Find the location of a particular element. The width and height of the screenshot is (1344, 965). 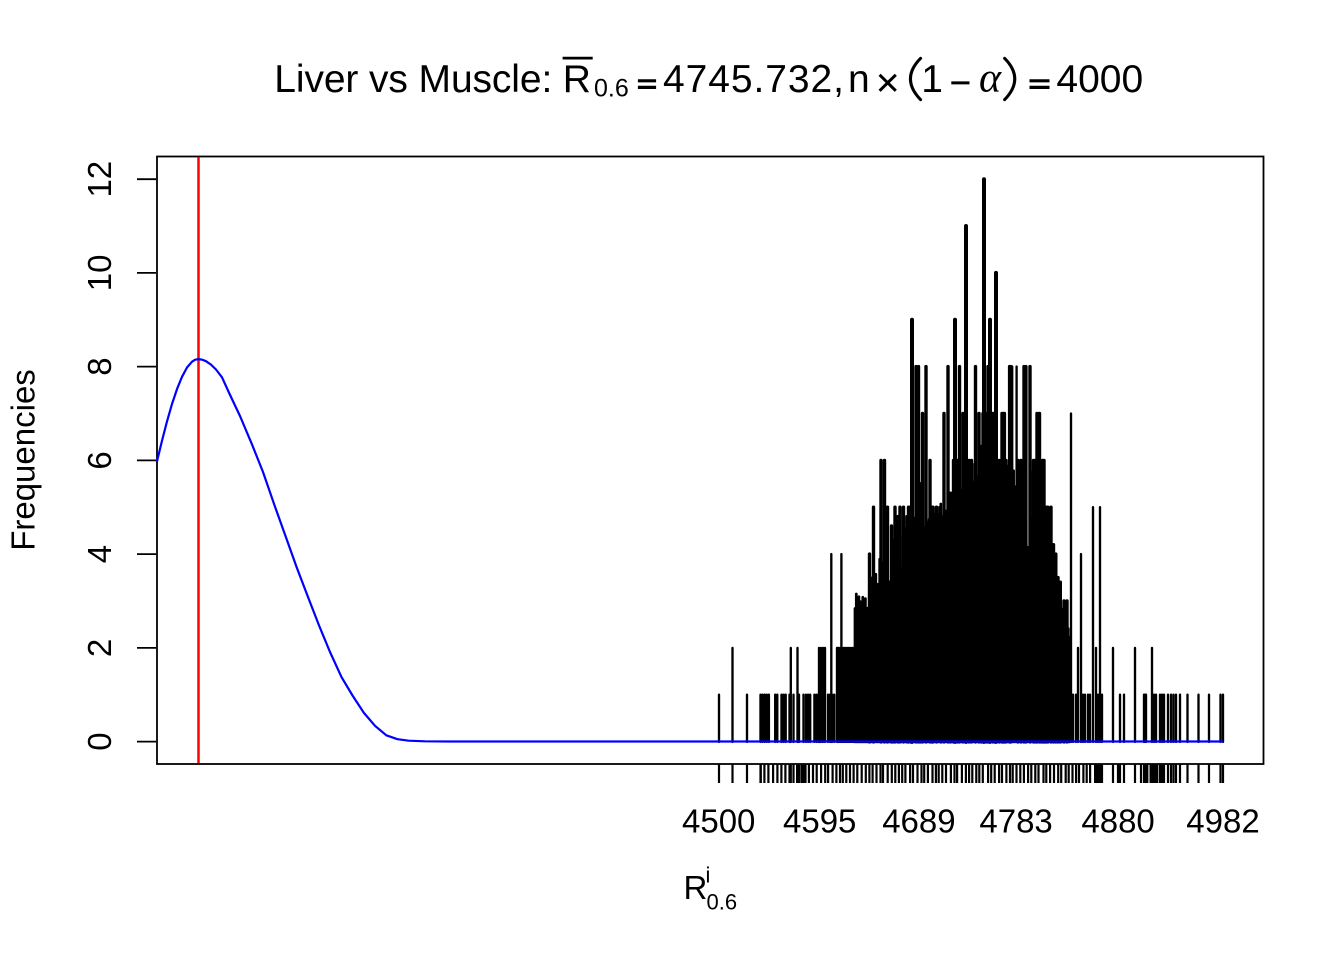

svg-text:Ri0.6: Ri 0.6 is located at coordinates (711, 889).